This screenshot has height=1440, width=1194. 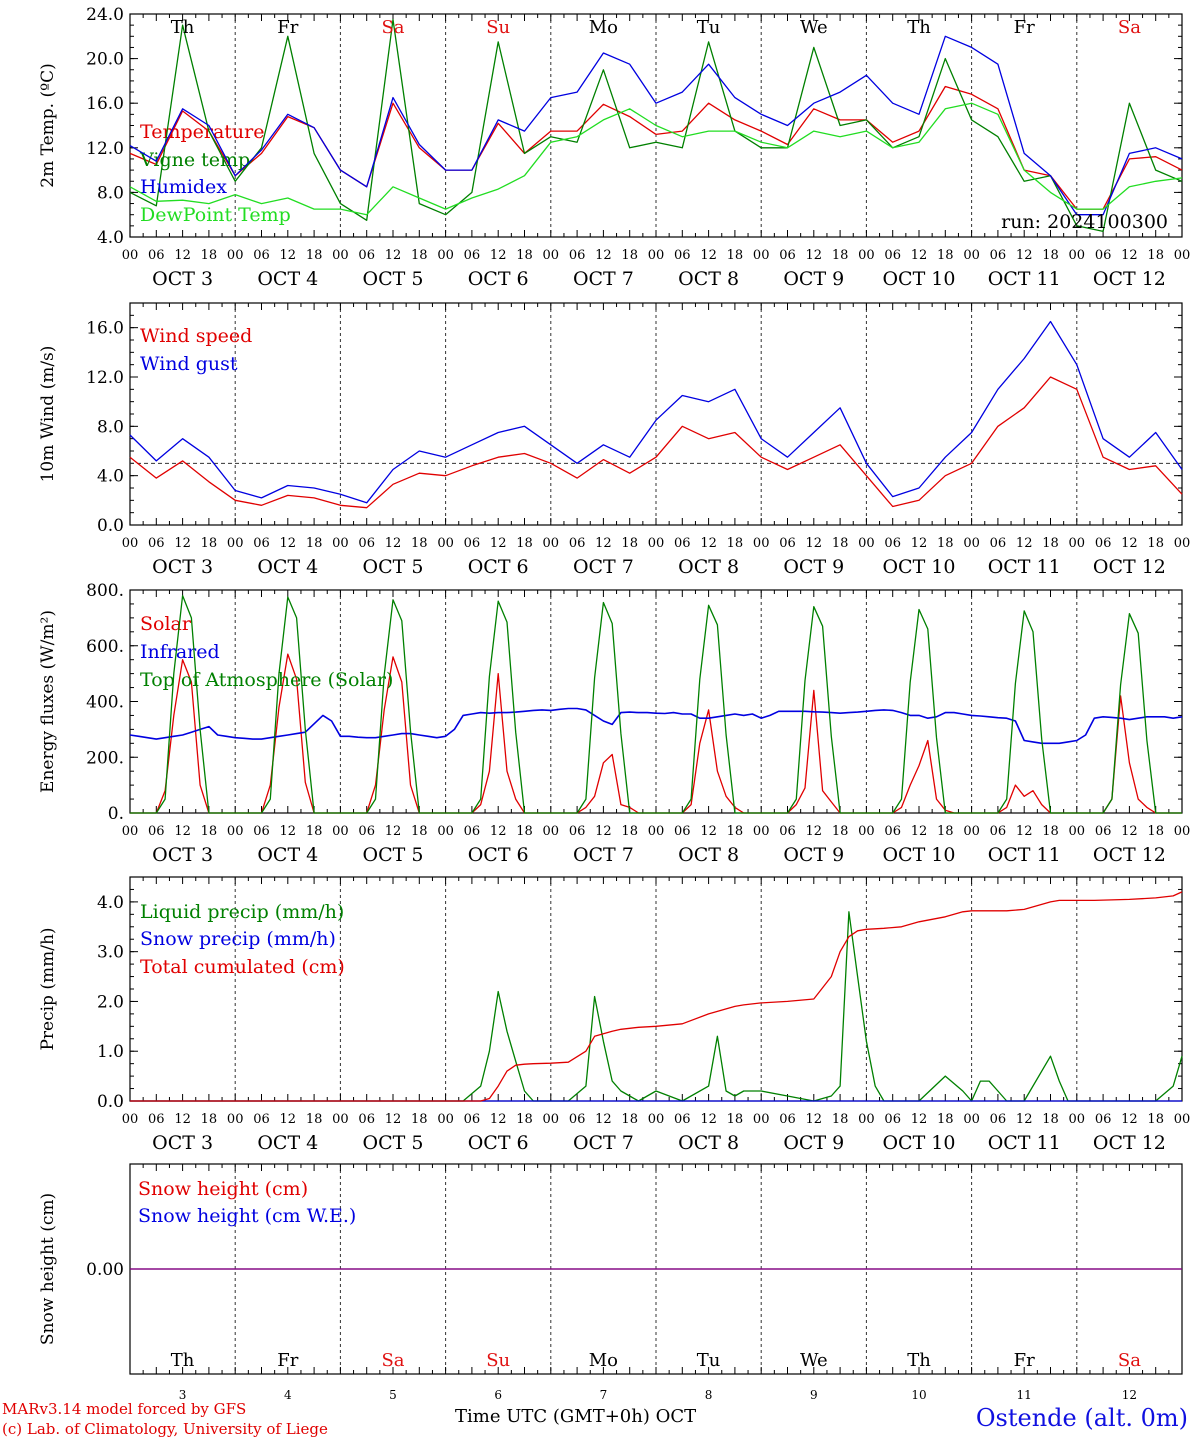 I want to click on y-tick-label: 0.0, so click(x=110, y=526).